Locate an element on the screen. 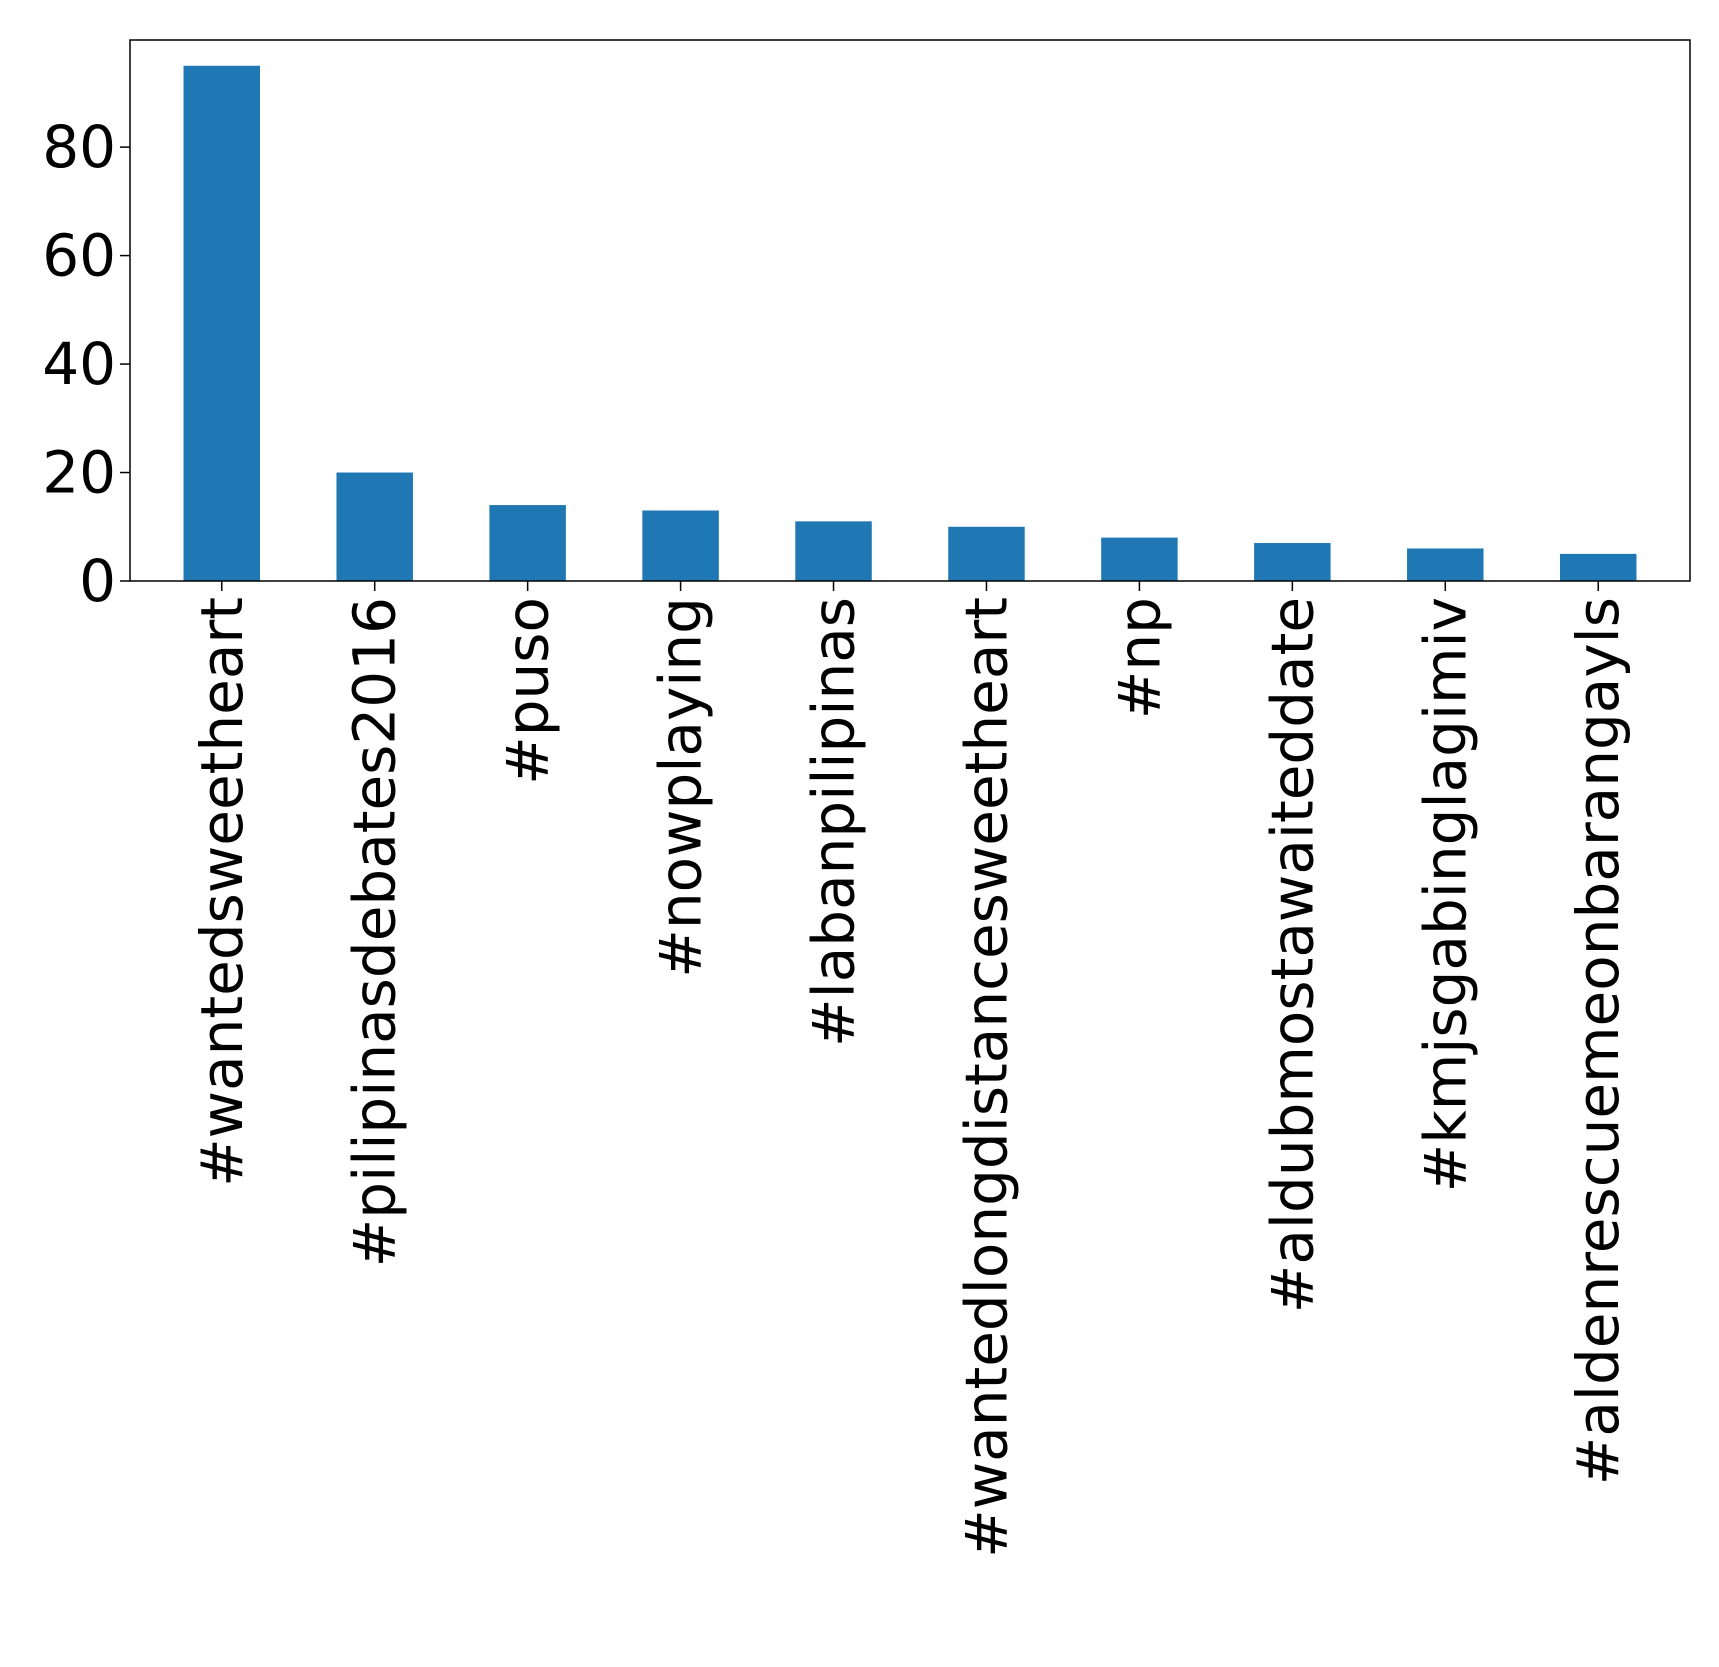 This screenshot has width=1719, height=1667. x-tick-label: #pilipinasdebates2016 is located at coordinates (375, 932).